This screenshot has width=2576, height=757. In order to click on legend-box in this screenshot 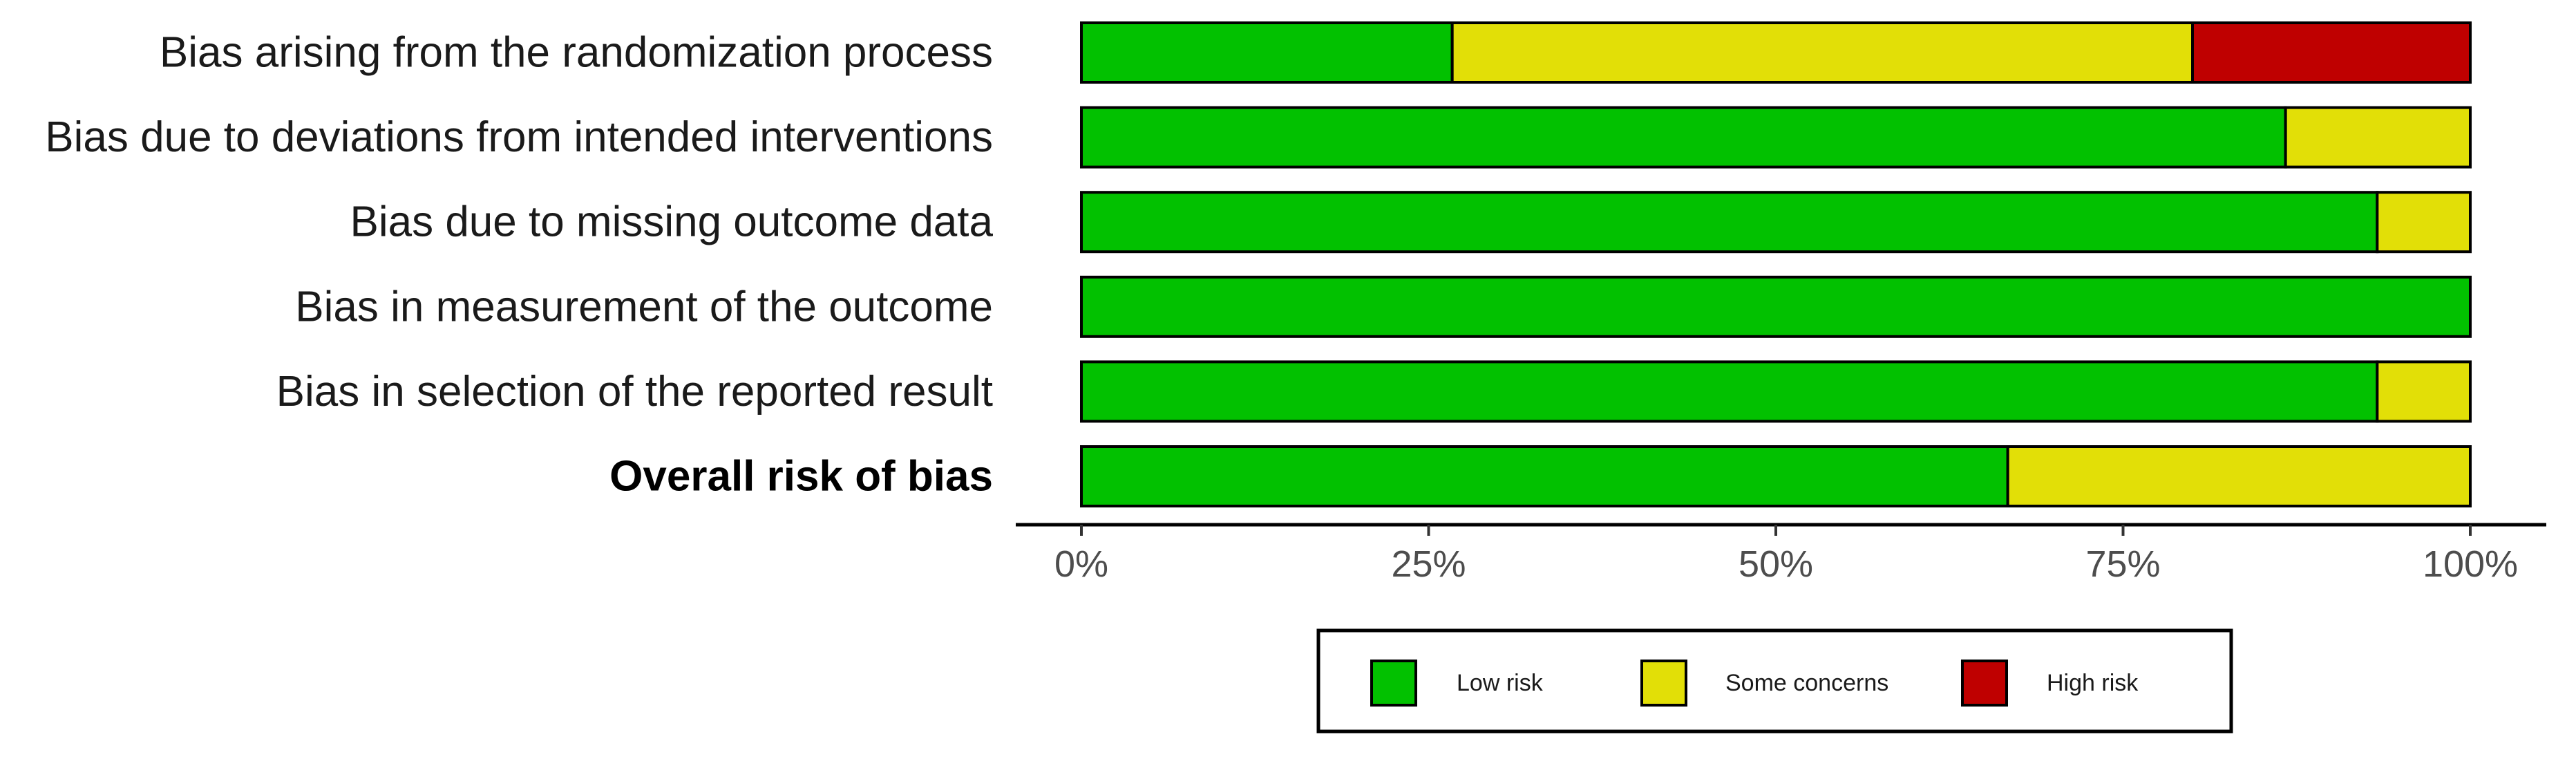, I will do `click(1774, 680)`.